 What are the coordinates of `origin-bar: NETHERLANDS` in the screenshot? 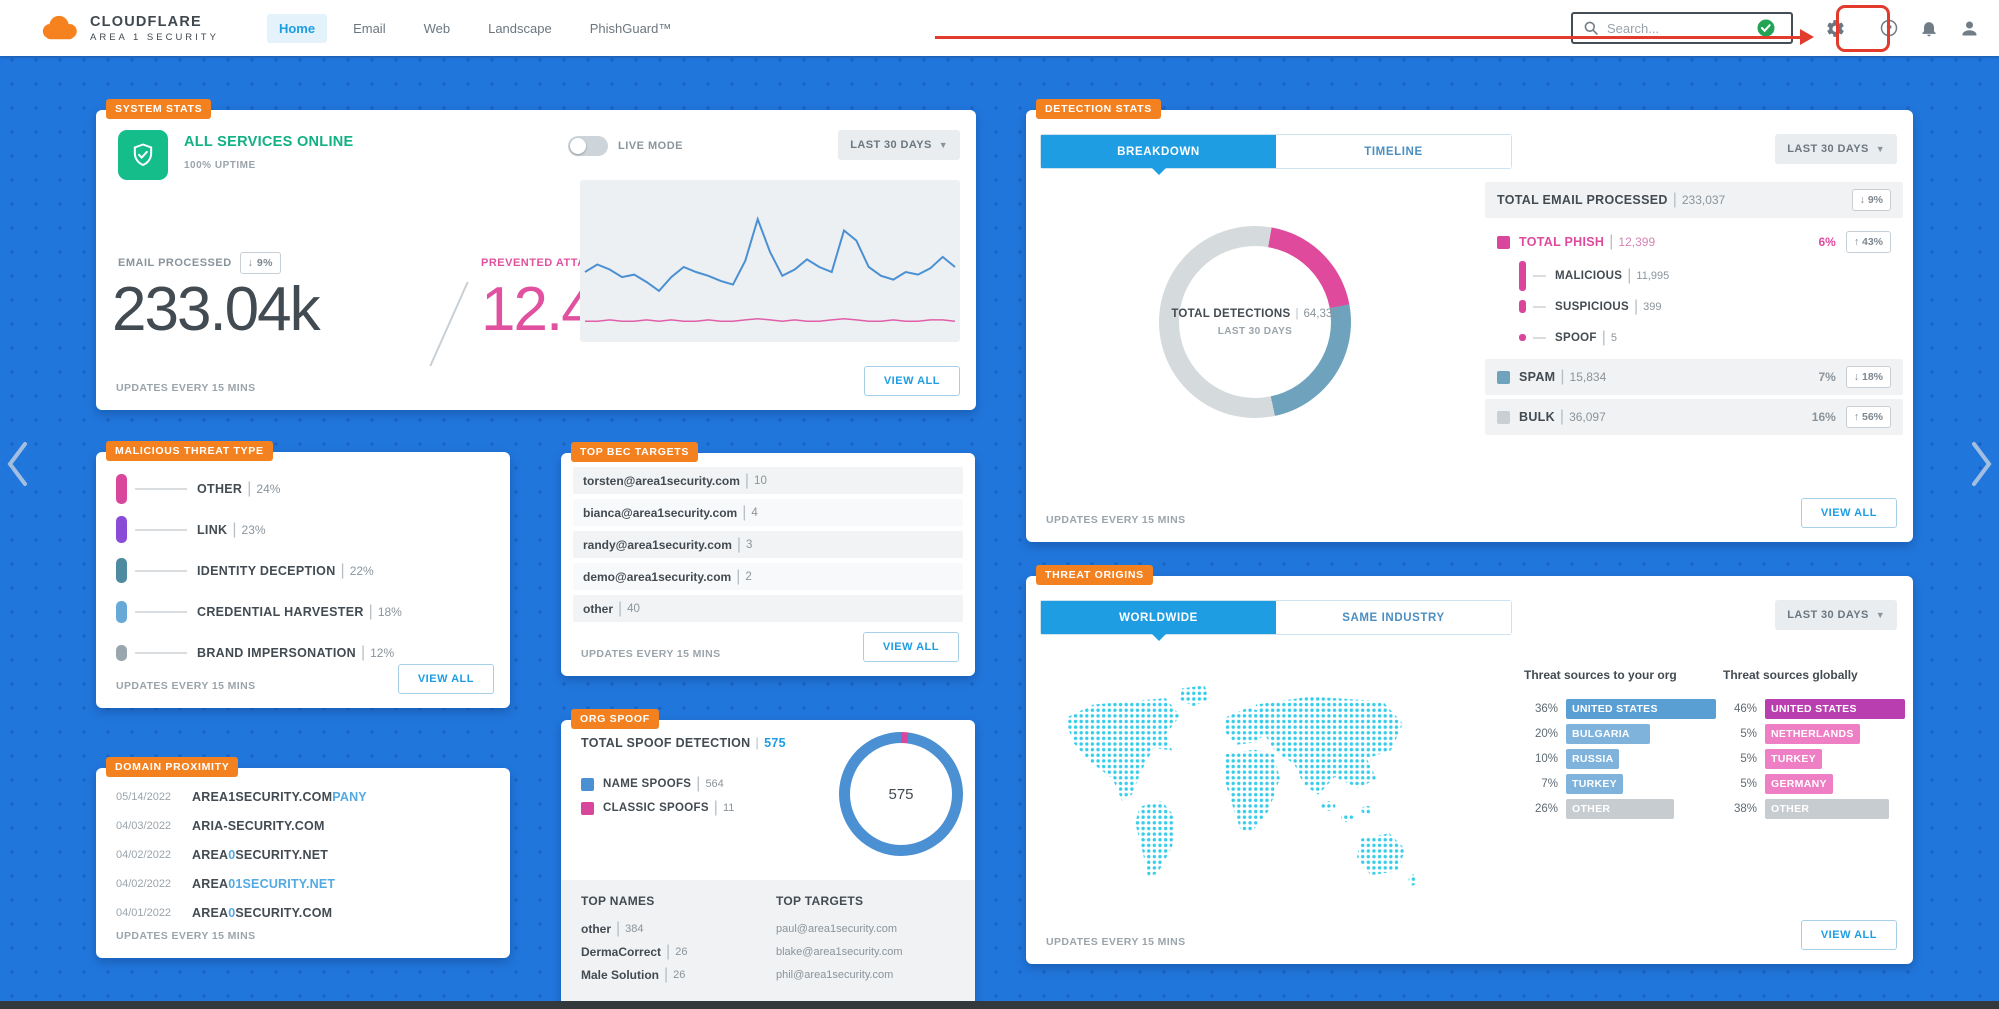 It's located at (1812, 733).